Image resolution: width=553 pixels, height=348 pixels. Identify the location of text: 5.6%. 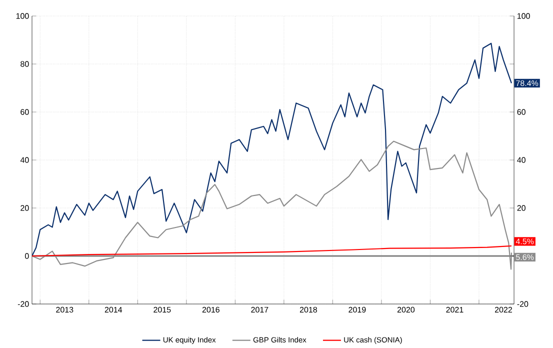
(525, 257).